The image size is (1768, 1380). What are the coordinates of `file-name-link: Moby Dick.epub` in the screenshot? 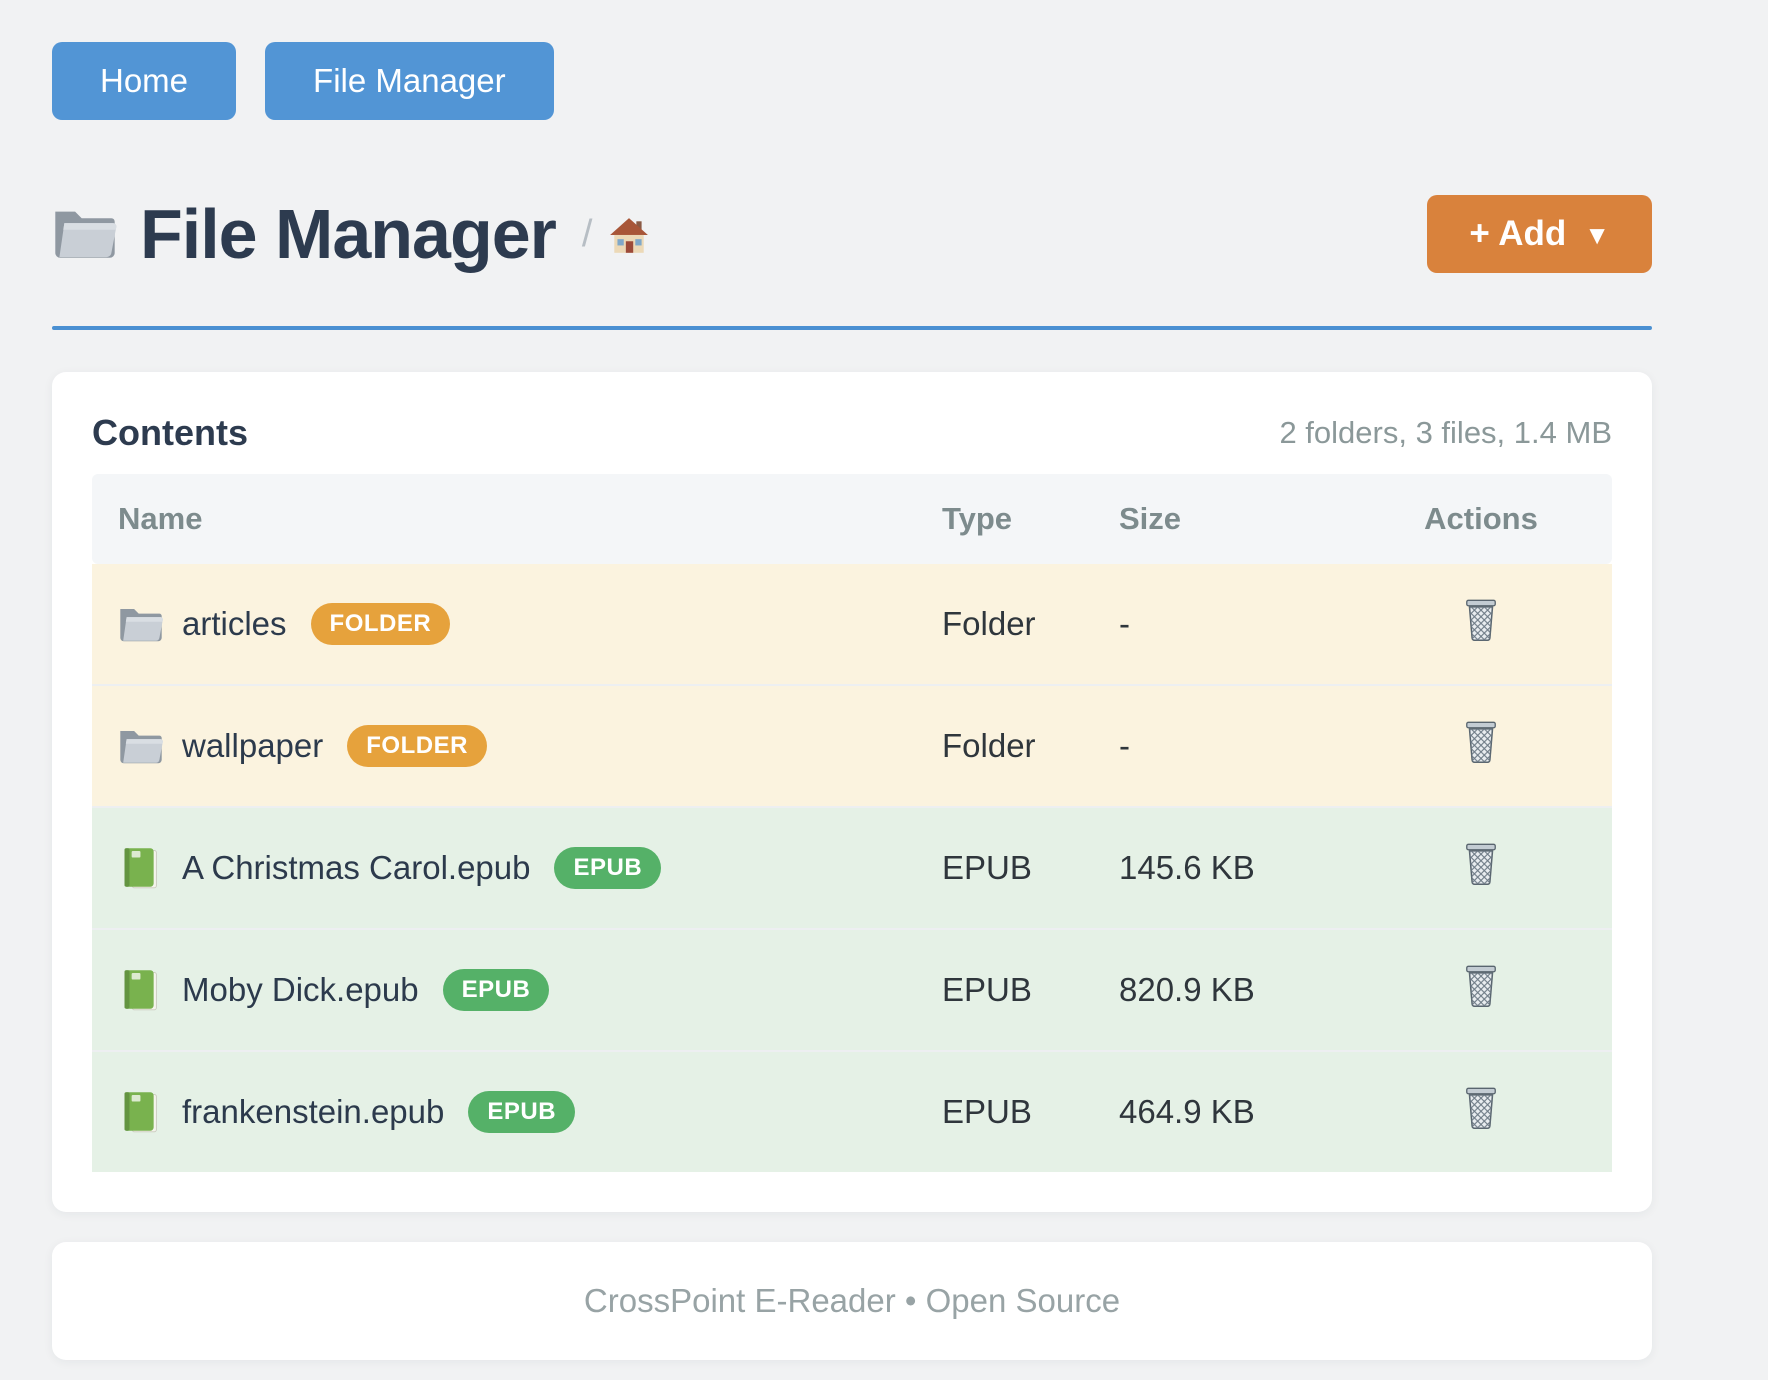 It's located at (300, 989).